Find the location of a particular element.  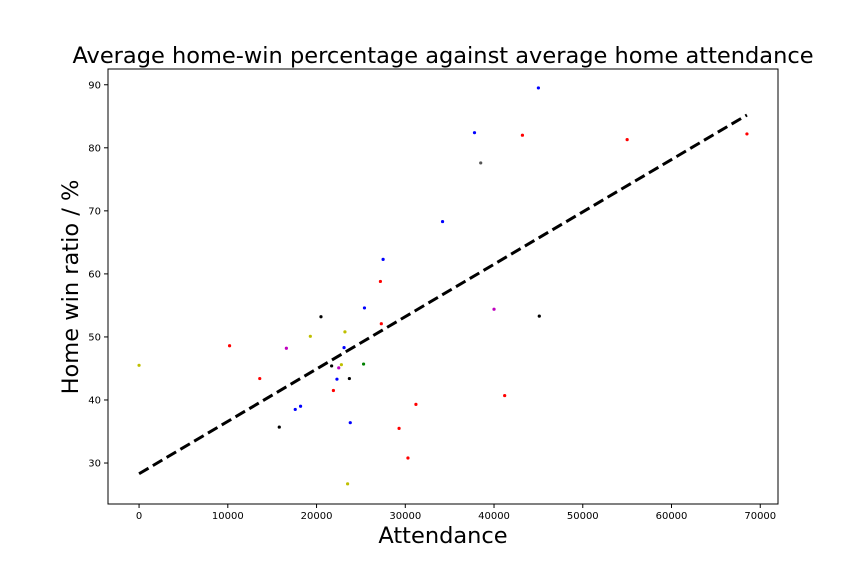

x-tick-label-1: 10000 is located at coordinates (228, 516).